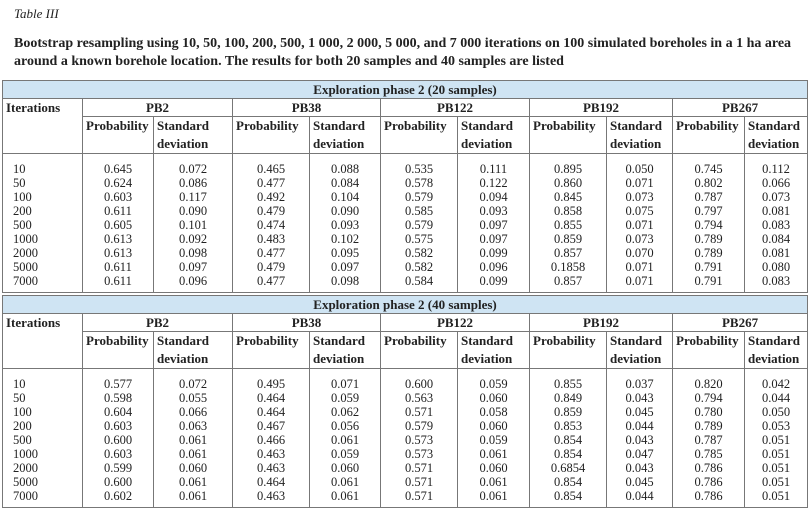 This screenshot has height=516, width=810. Describe the element at coordinates (708, 398) in the screenshot. I see `value-cell: 0.794` at that location.